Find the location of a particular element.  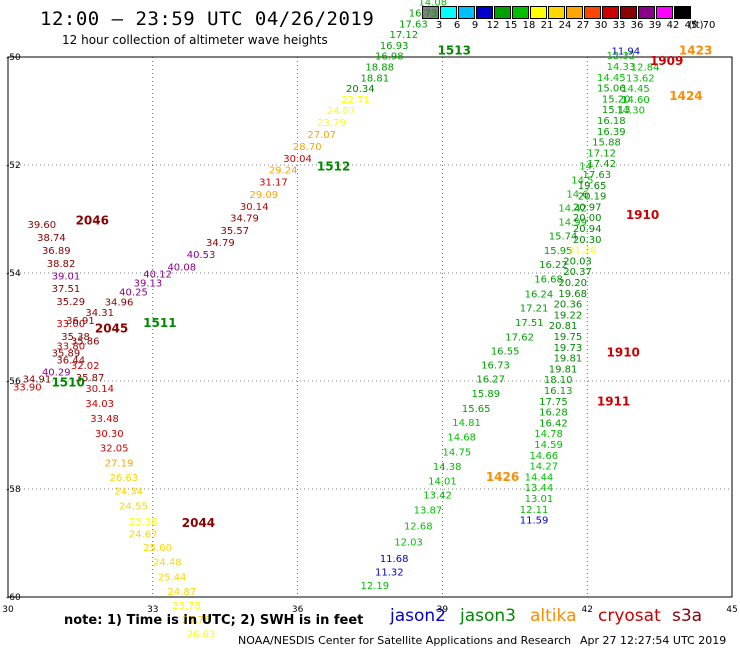

track-number-label: 2045 is located at coordinates (111, 328).